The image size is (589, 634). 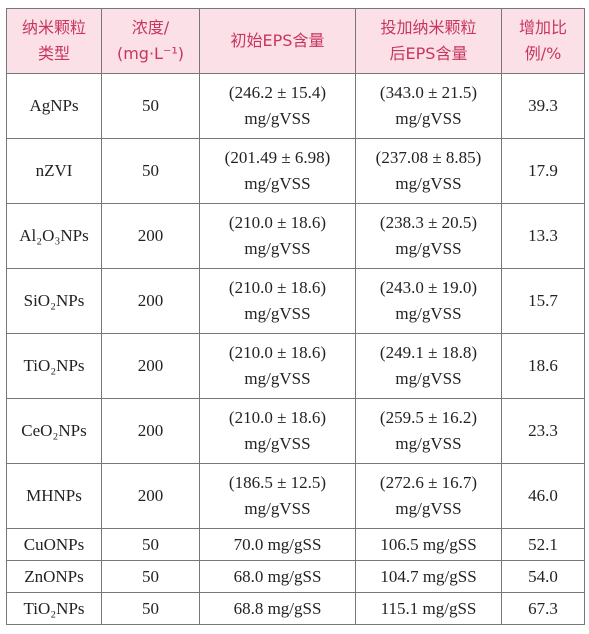 I want to click on table-cell: (343.0 ± 21.5) mg/gVSS, so click(x=428, y=106).